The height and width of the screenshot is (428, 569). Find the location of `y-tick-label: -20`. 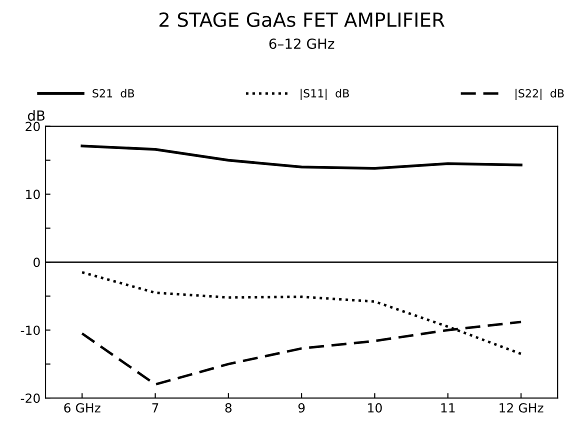

y-tick-label: -20 is located at coordinates (30, 398).